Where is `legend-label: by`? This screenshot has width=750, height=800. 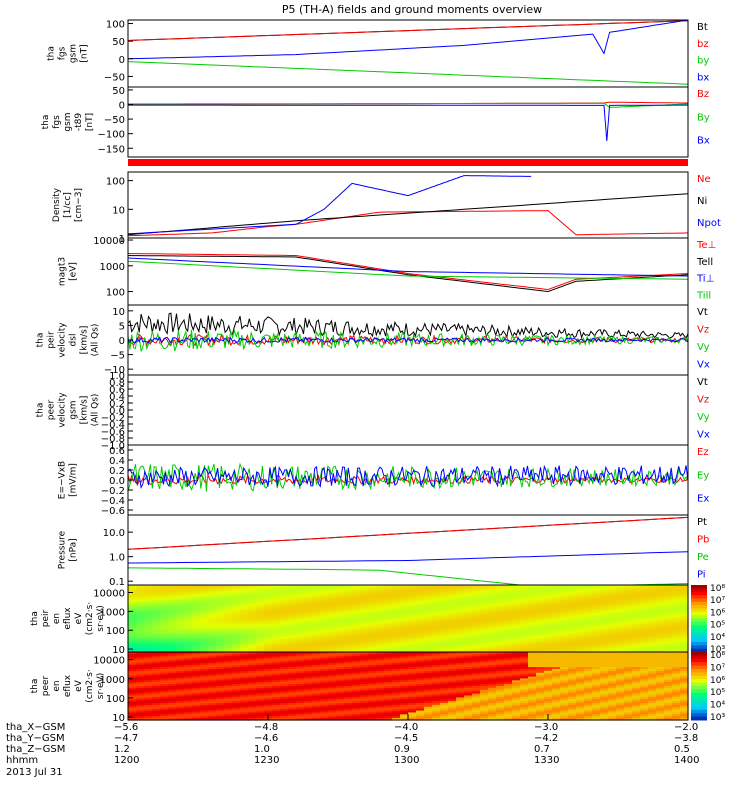
legend-label: by is located at coordinates (703, 61).